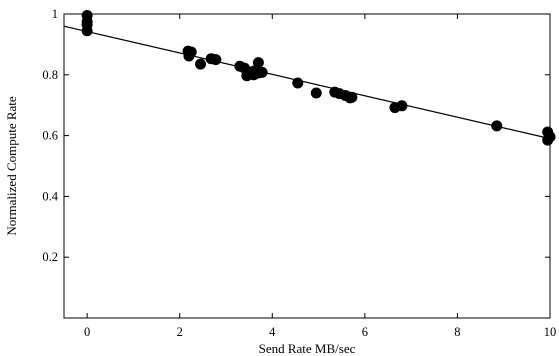  Describe the element at coordinates (457, 332) in the screenshot. I see `x-tick-label: 8` at that location.